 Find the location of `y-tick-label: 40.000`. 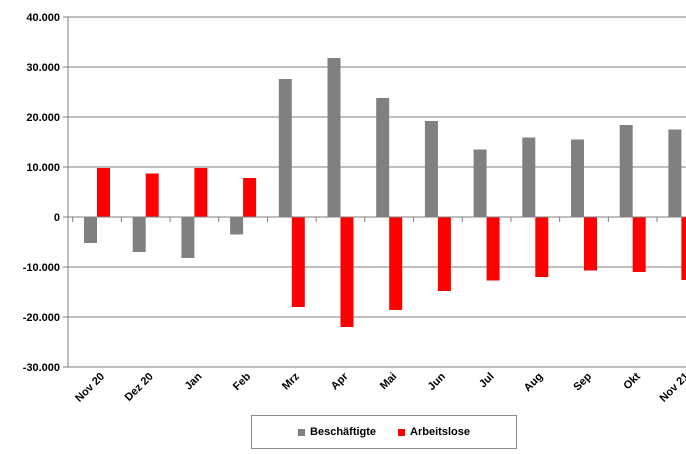

y-tick-label: 40.000 is located at coordinates (43, 18).